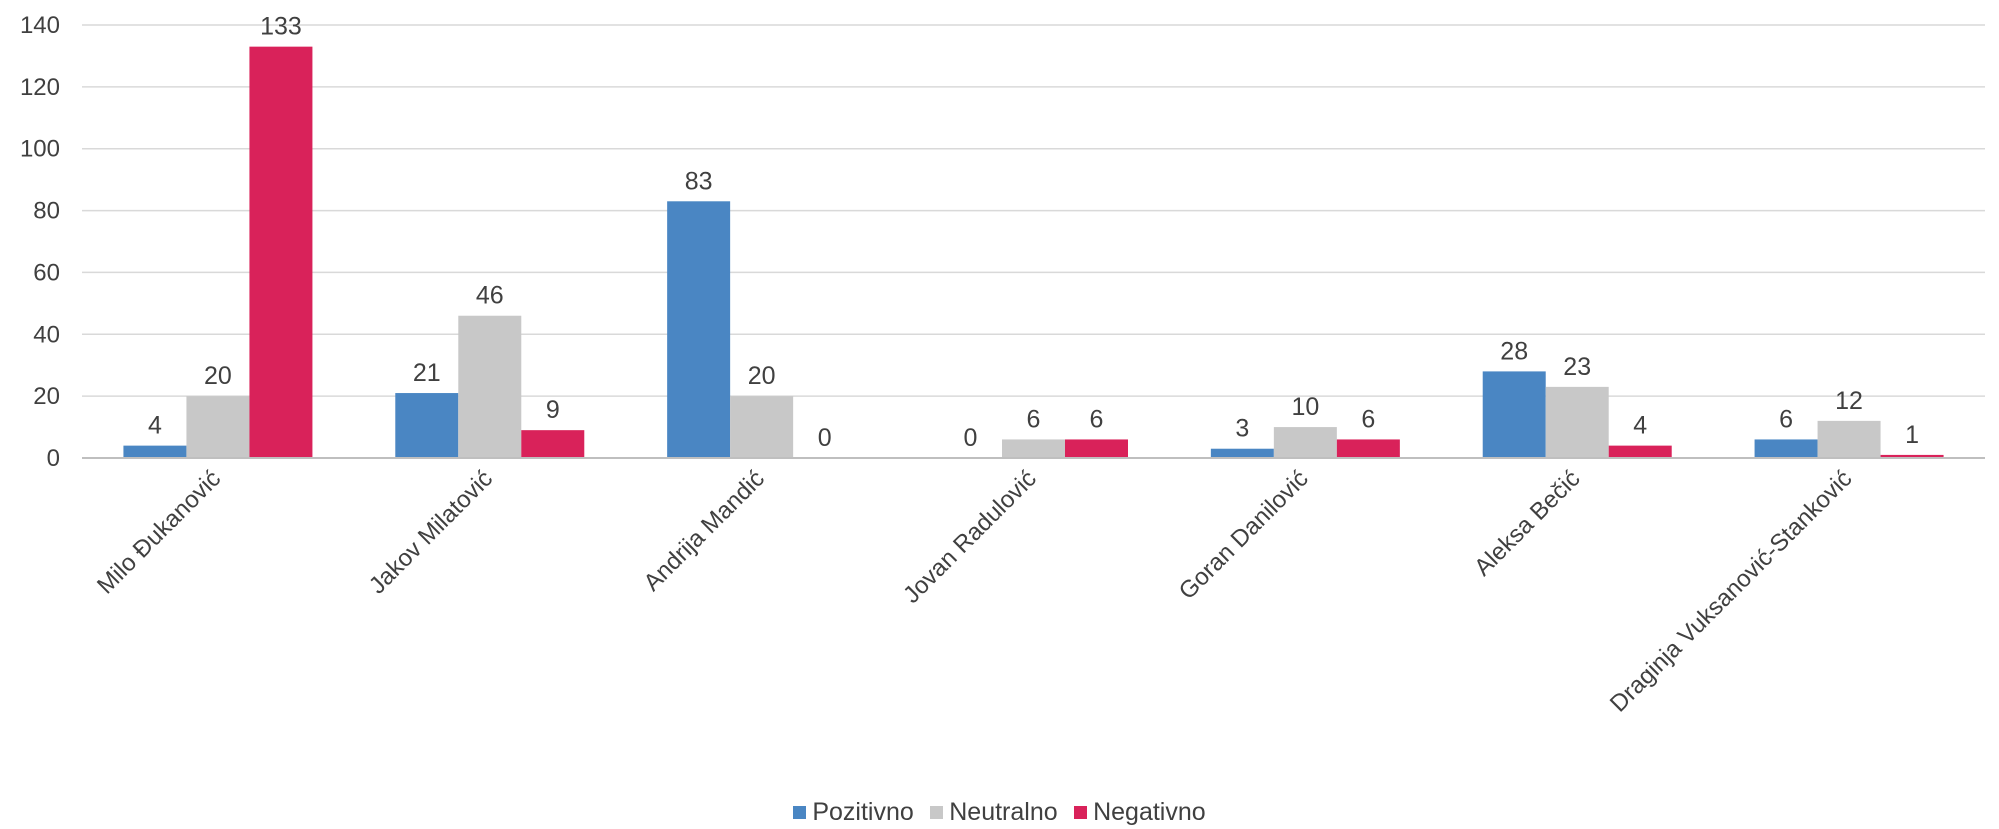 The image size is (1999, 829). I want to click on y-tick-label: 20, so click(46, 396).